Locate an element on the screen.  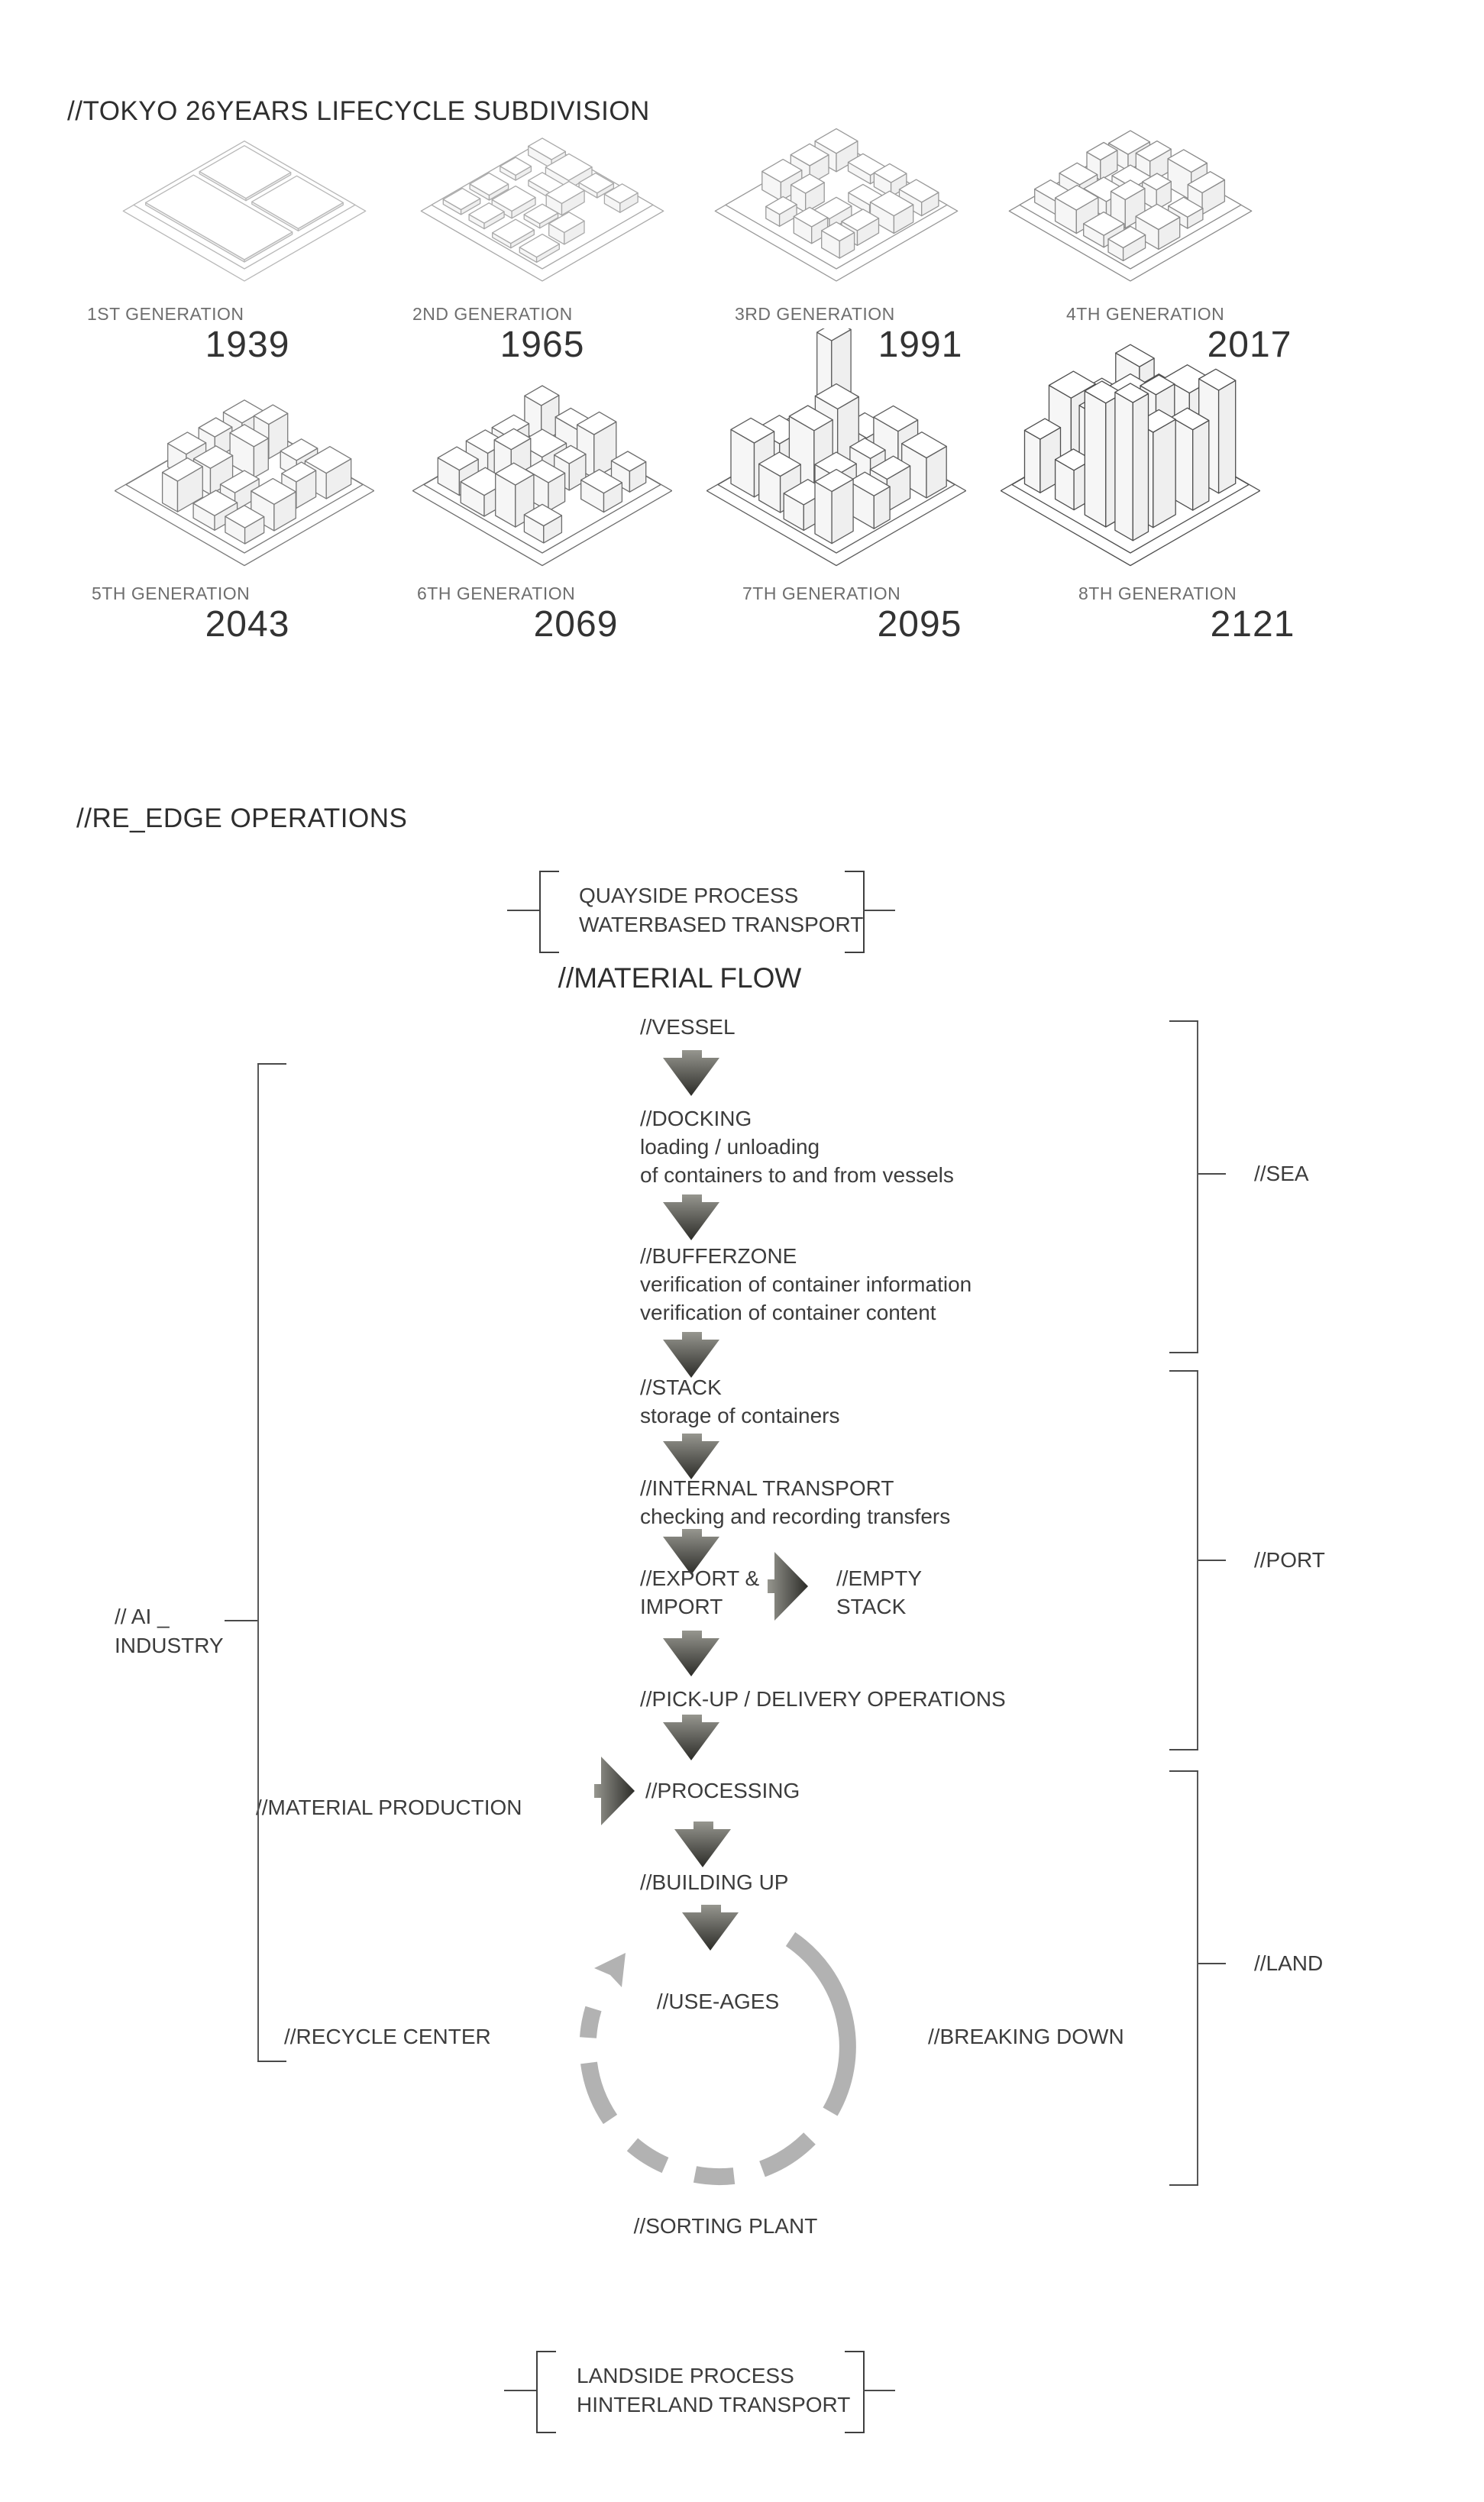
empty-stack-line2: STACK is located at coordinates (871, 1606).